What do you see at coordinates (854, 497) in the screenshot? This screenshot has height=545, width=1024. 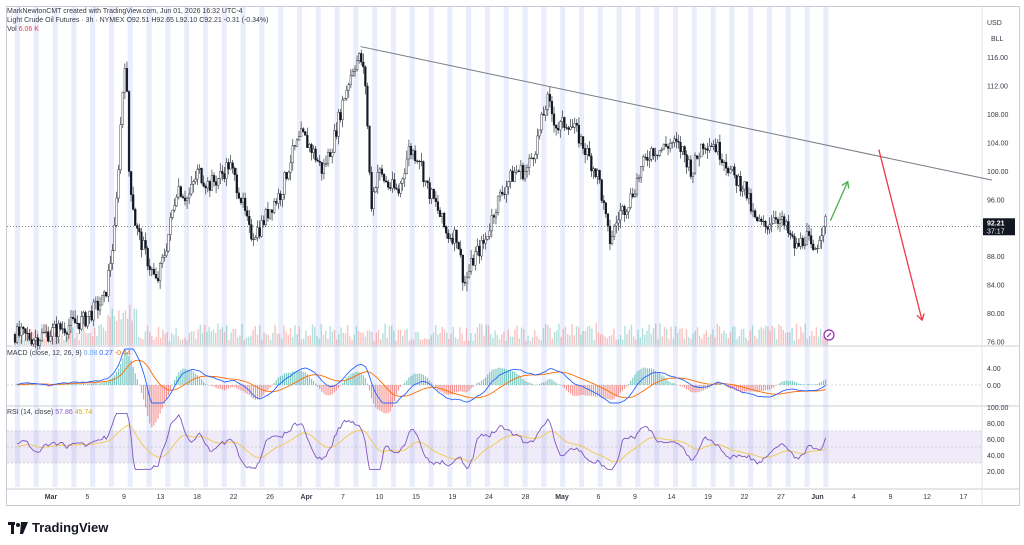 I see `time-tick-label: 4` at bounding box center [854, 497].